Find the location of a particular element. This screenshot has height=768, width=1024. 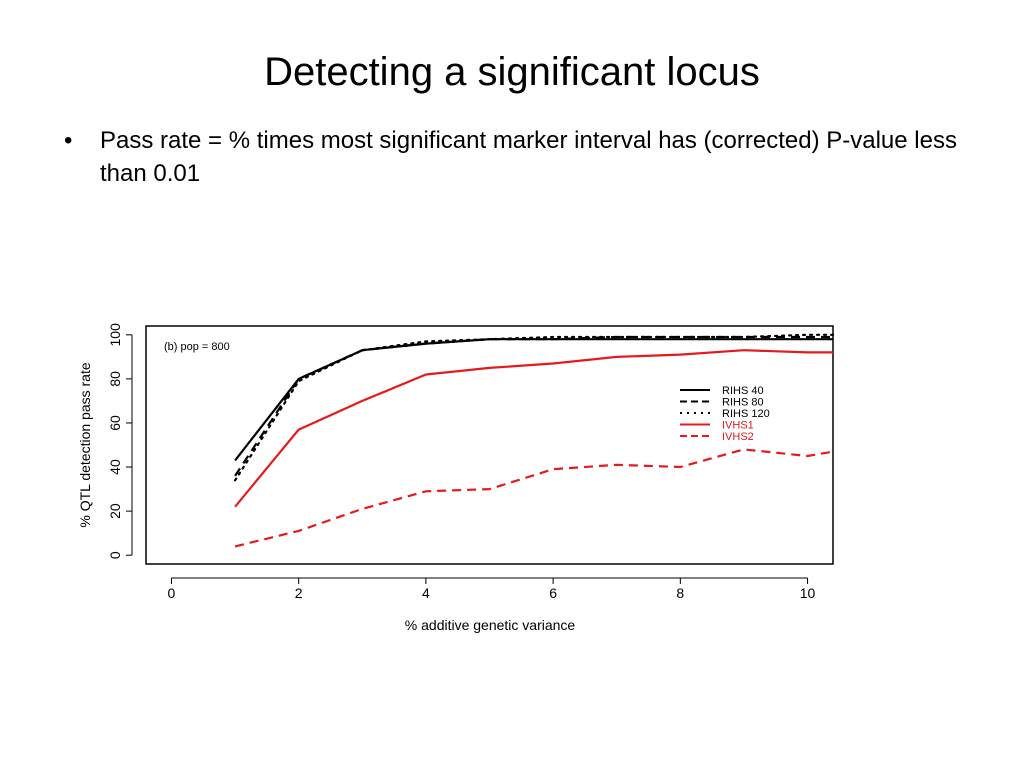

y-tick-label: 40 is located at coordinates (115, 467).